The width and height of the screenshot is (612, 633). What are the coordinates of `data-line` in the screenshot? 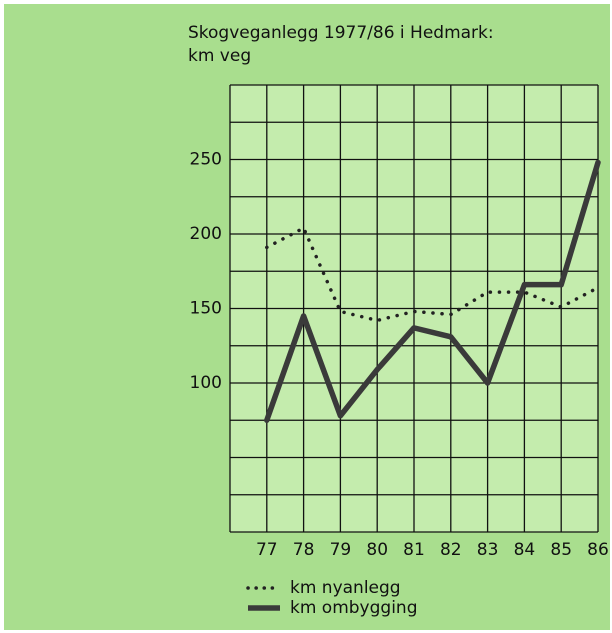 It's located at (432, 274).